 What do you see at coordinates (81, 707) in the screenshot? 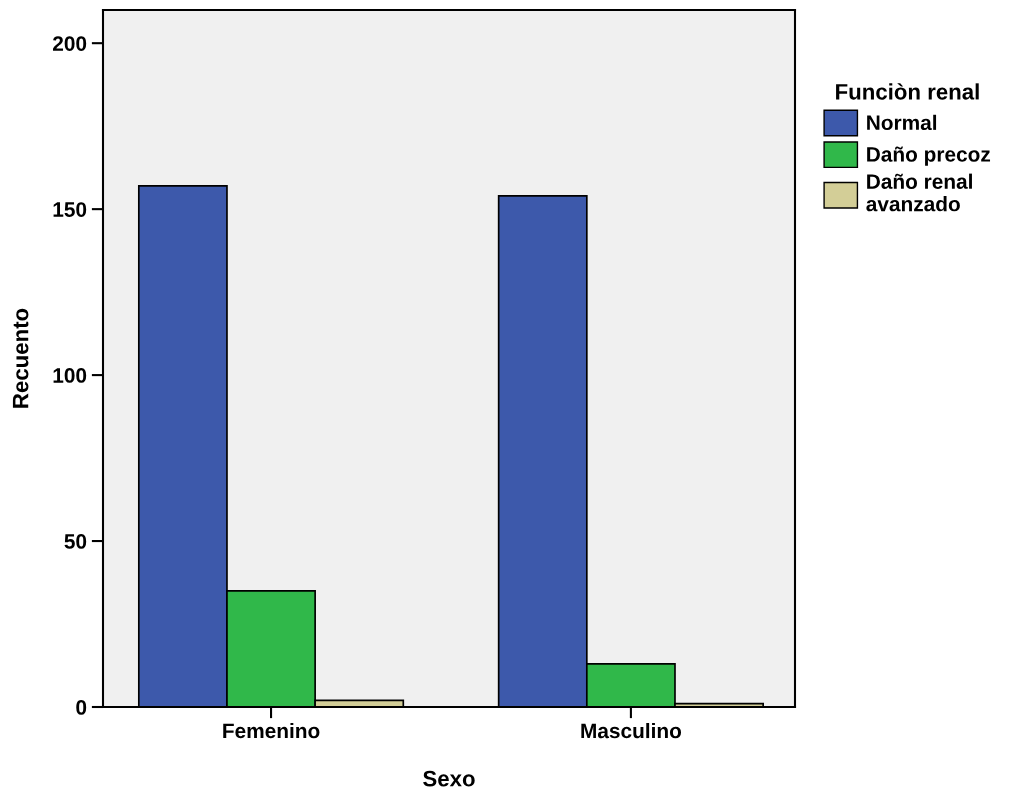
I see `y-tick-label: 0` at bounding box center [81, 707].